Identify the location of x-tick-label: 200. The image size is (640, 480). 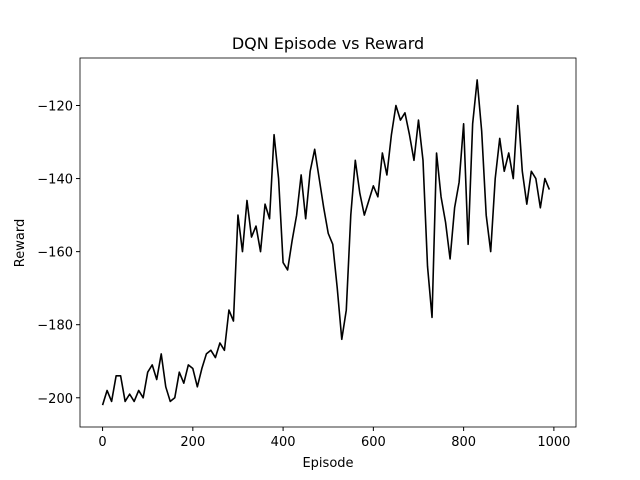
(192, 442).